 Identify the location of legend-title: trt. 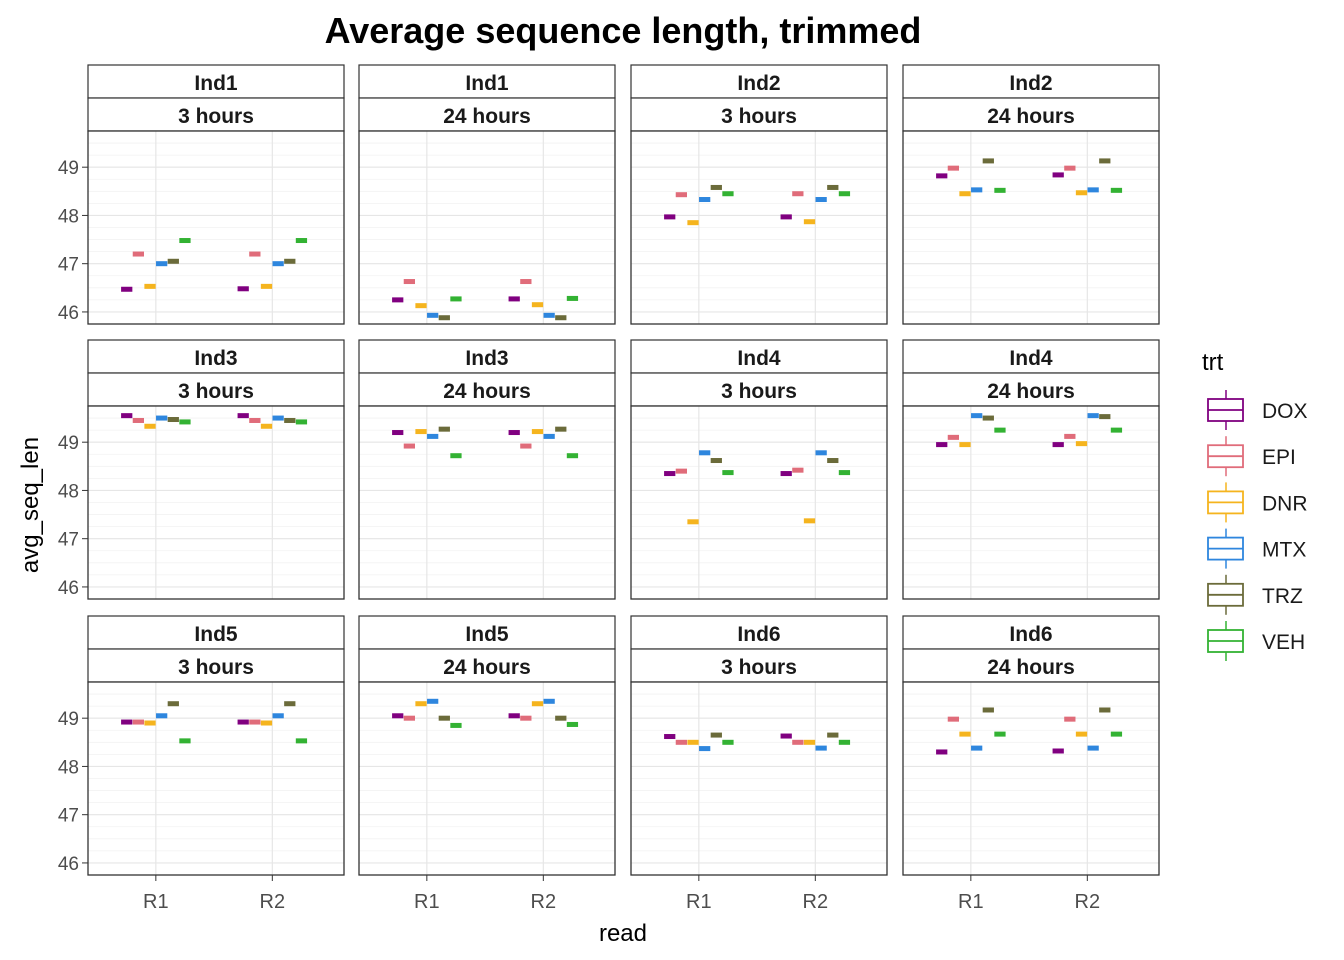
(1213, 362).